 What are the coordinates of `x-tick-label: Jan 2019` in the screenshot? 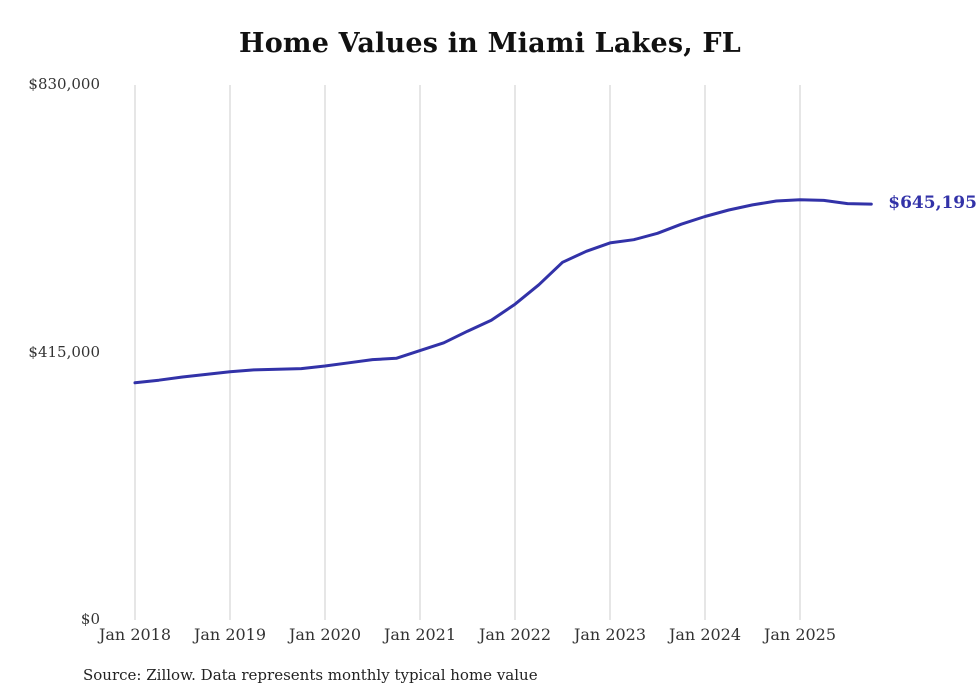 It's located at (230, 634).